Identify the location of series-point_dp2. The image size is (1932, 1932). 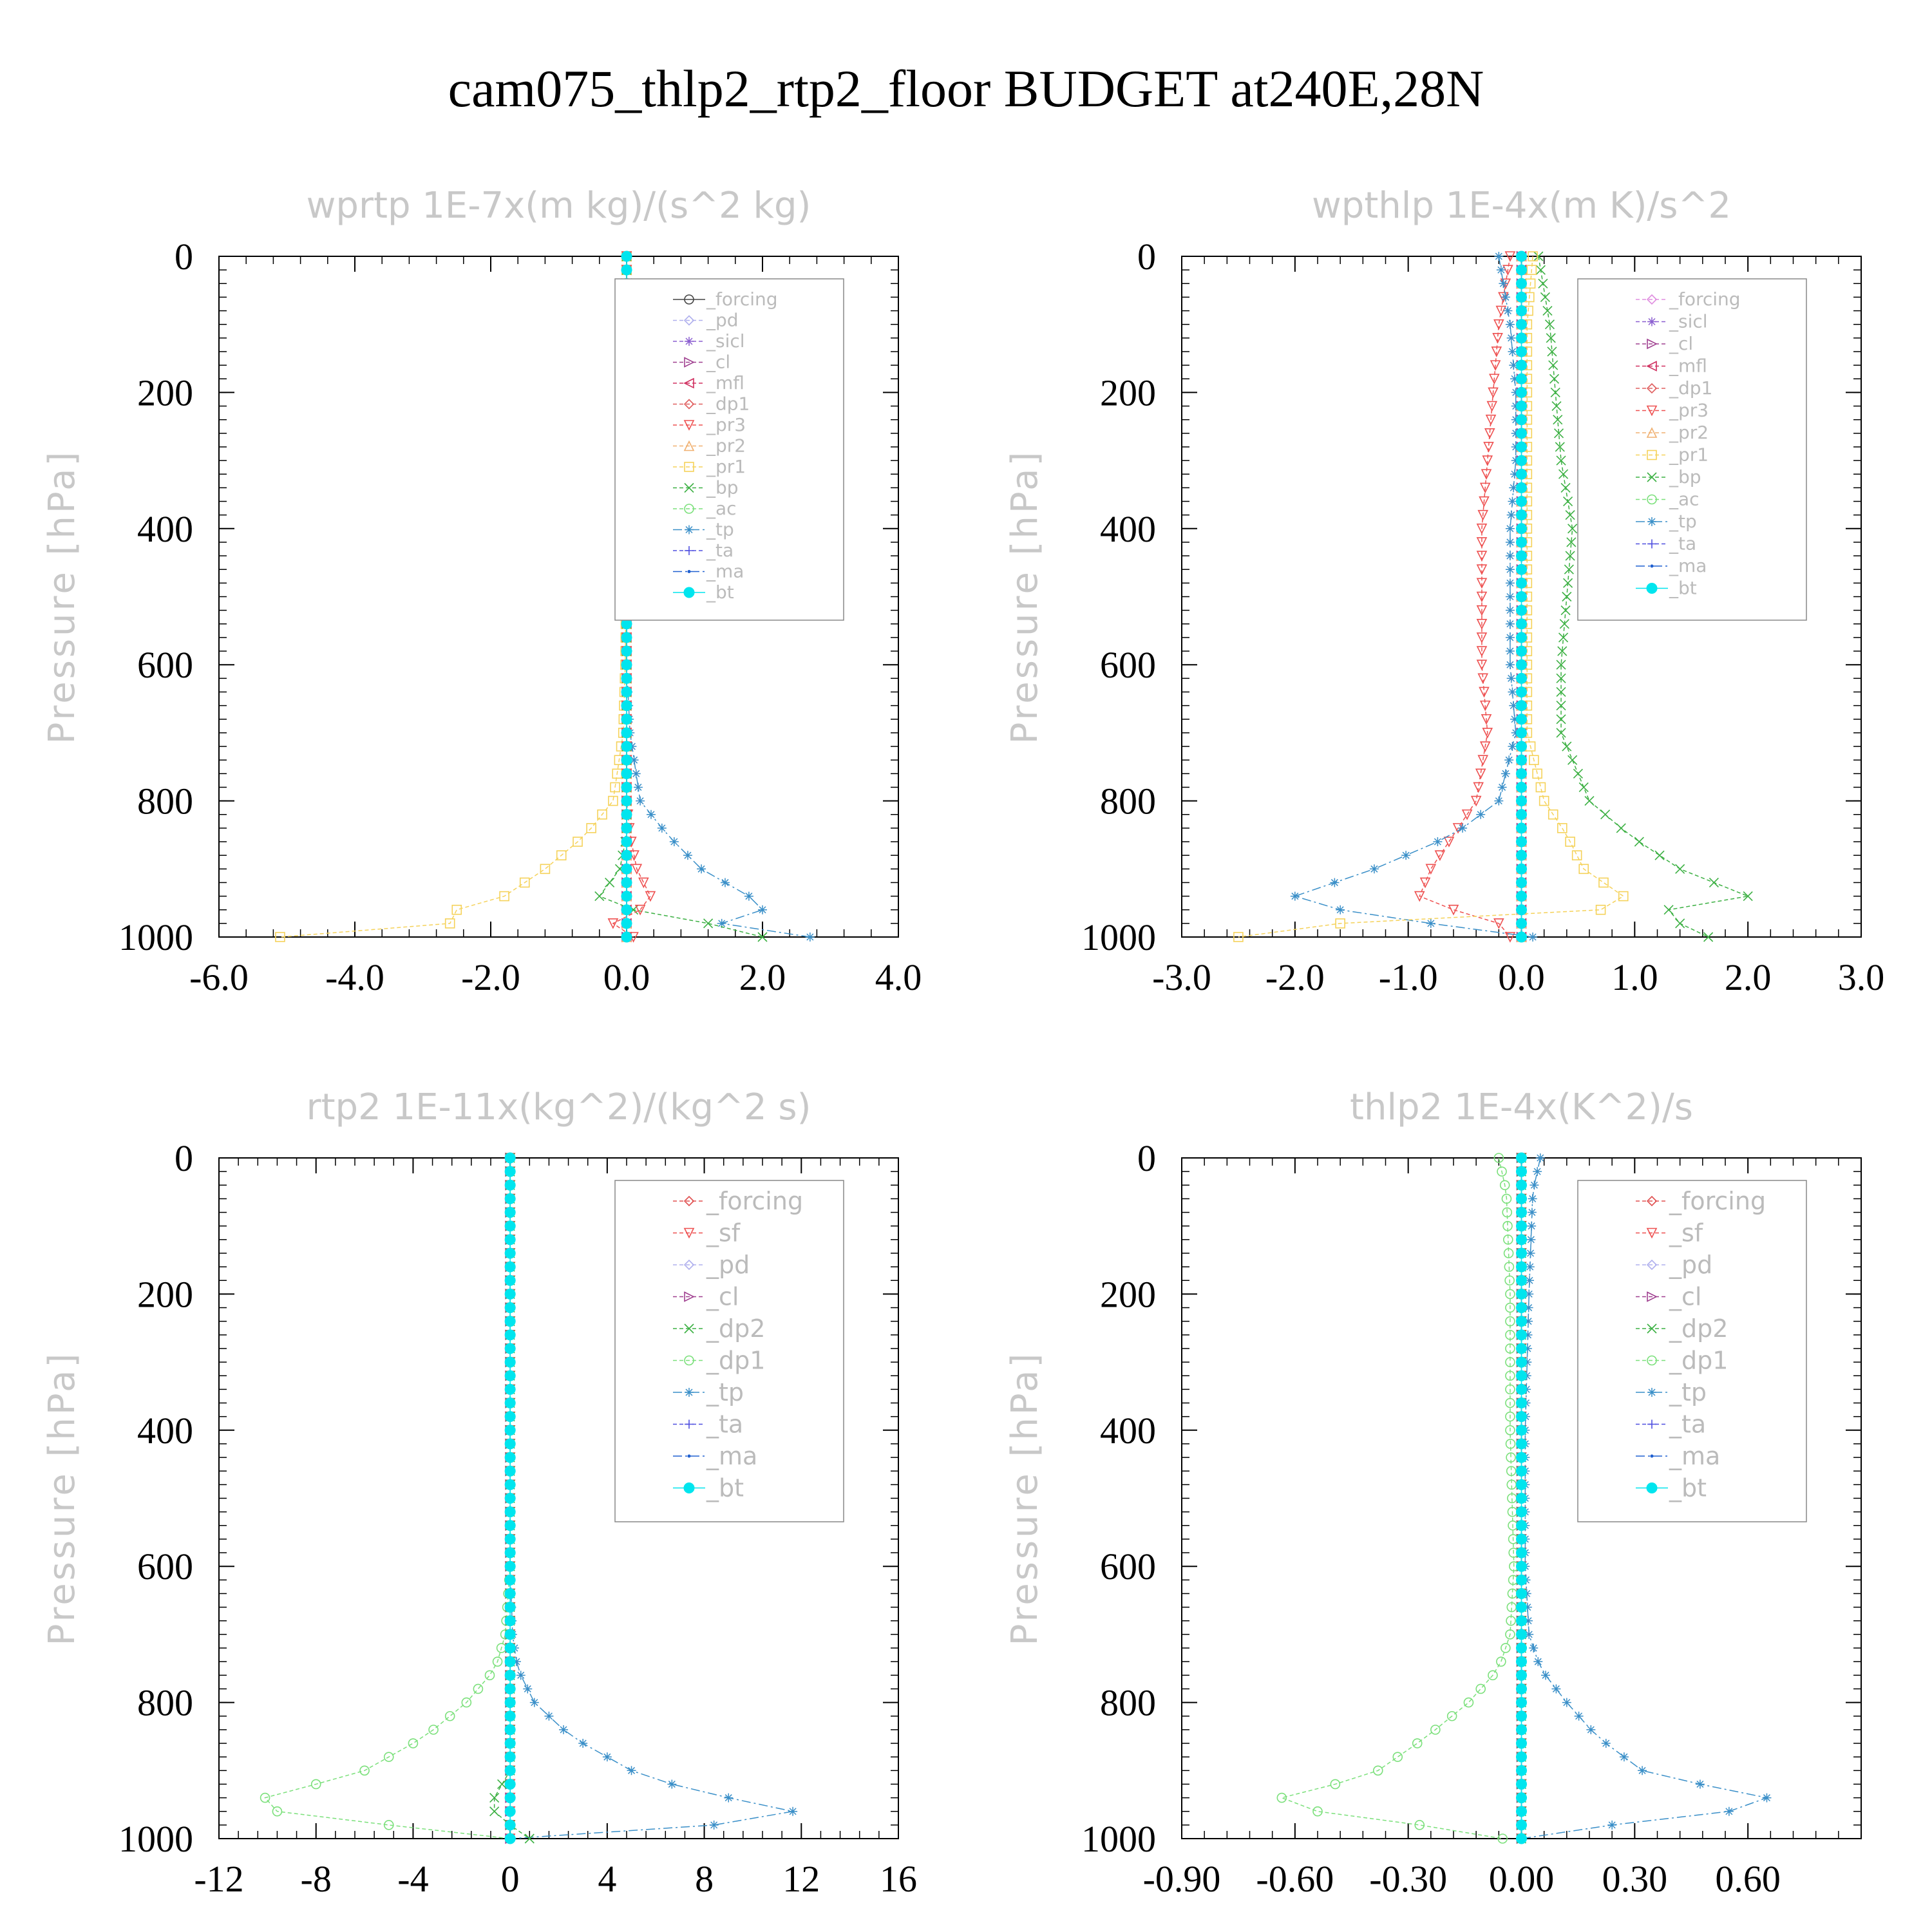
(495, 1812).